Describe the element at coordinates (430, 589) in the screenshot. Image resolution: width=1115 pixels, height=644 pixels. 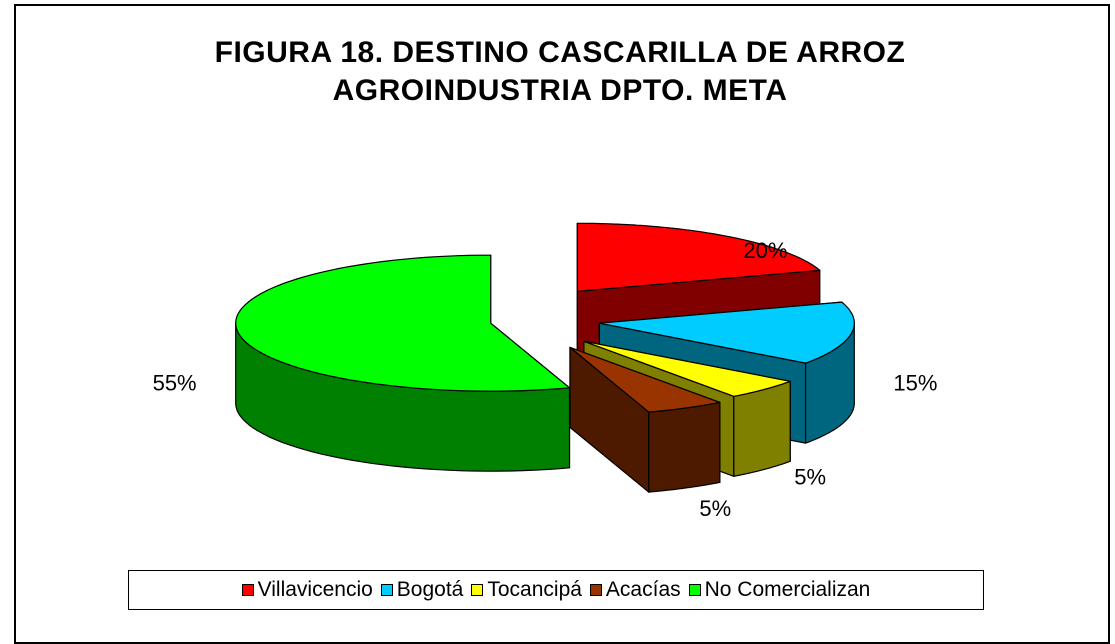
I see `legend-label: Bogotá` at that location.